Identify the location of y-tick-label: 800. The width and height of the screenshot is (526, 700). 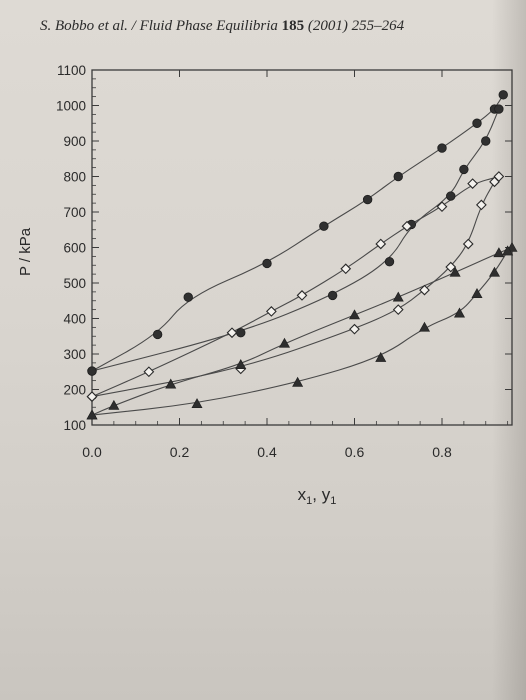
(74, 177).